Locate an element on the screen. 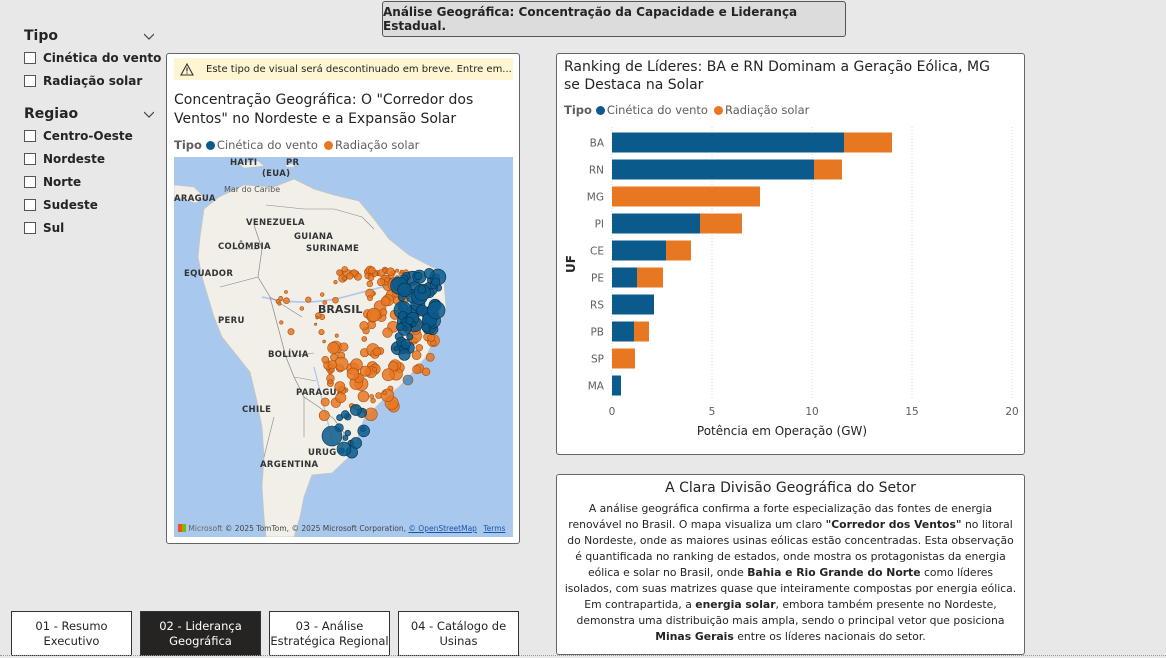 The image size is (1166, 658). bar-RS is located at coordinates (633, 304).